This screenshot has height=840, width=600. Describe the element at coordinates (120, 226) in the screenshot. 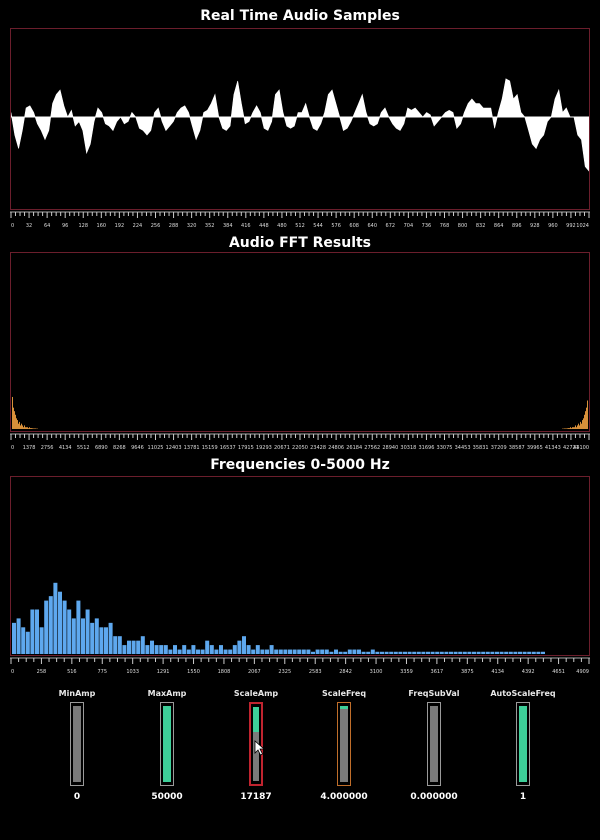

I see `tick-label: 192` at that location.